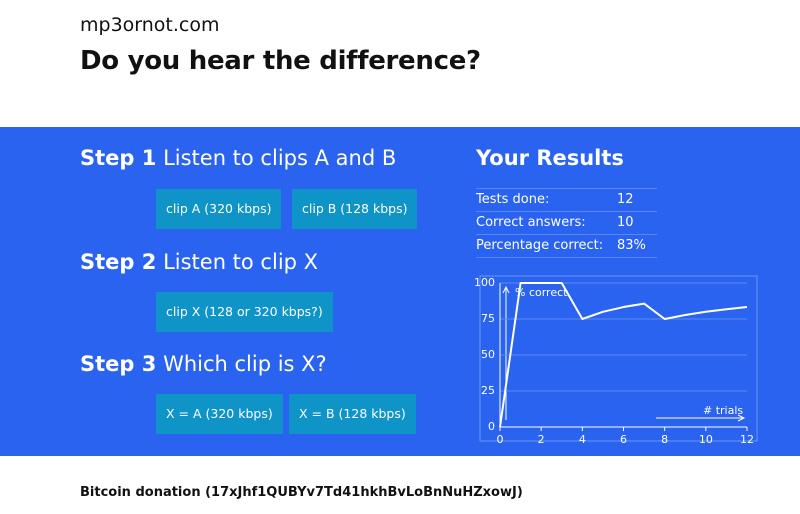  Describe the element at coordinates (488, 354) in the screenshot. I see `y-tick-label: 50` at that location.